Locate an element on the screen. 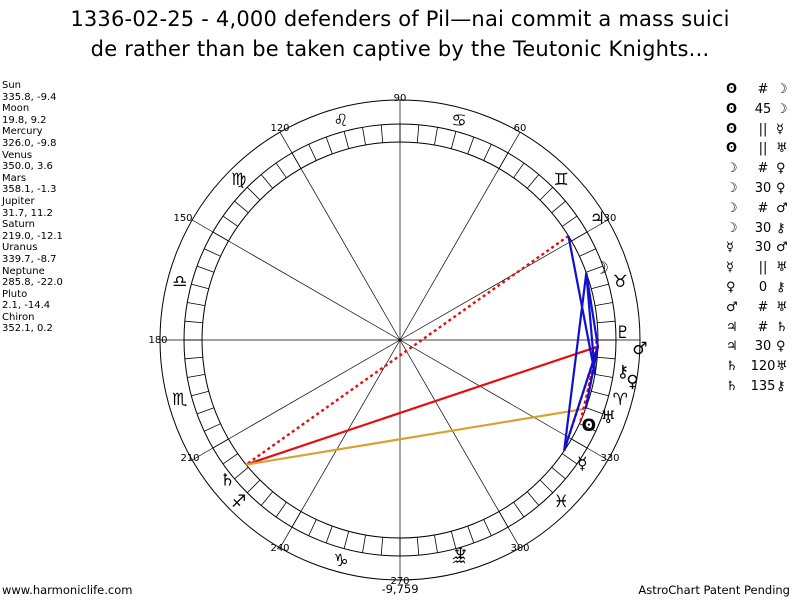  libra-icon: ♎ is located at coordinates (179, 282).